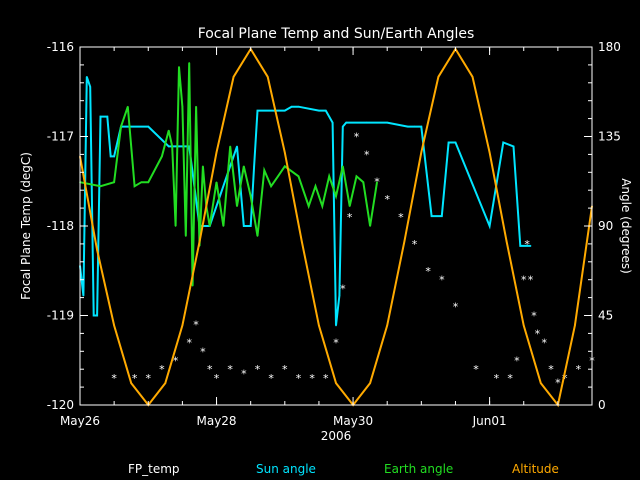  I want to click on y-left-tick-label: -120, so click(60, 405).